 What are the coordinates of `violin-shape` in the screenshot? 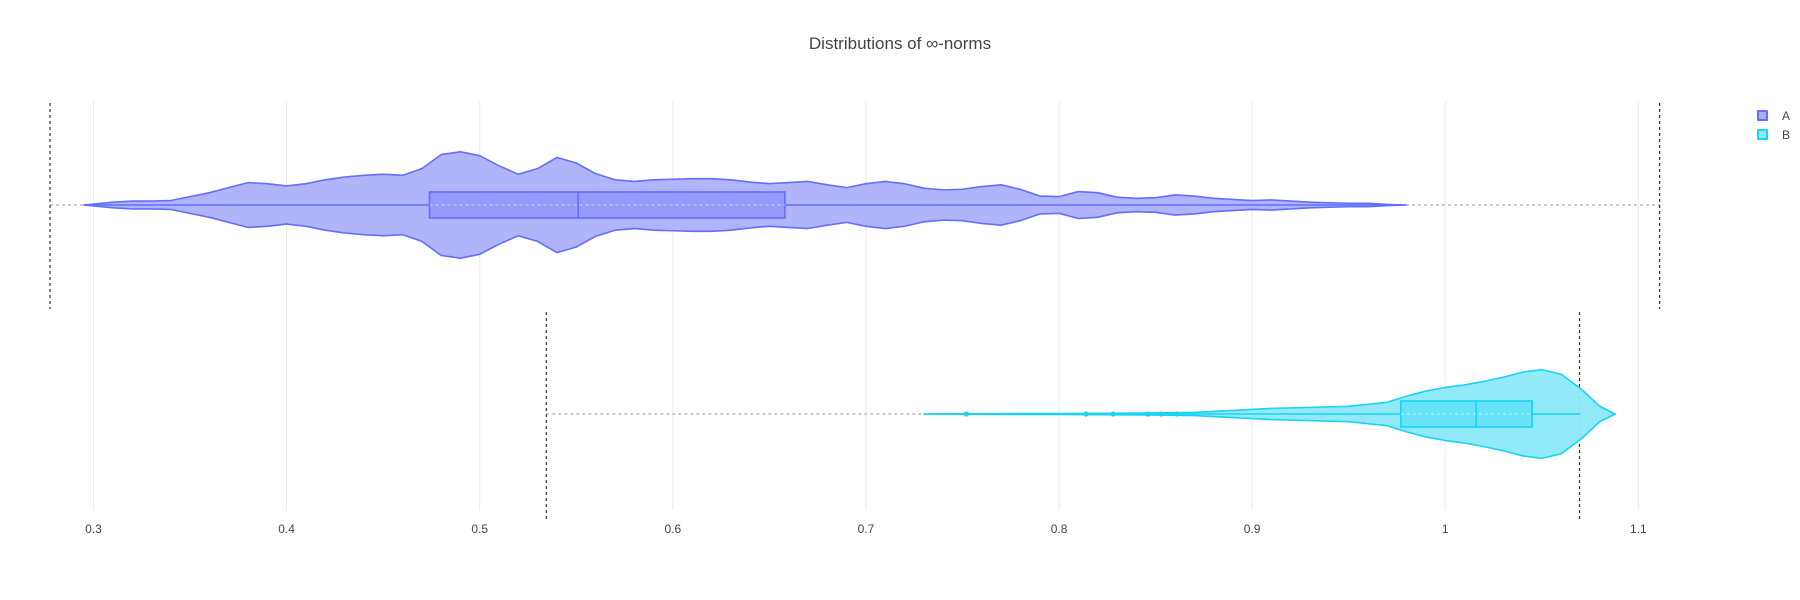 It's located at (745, 205).